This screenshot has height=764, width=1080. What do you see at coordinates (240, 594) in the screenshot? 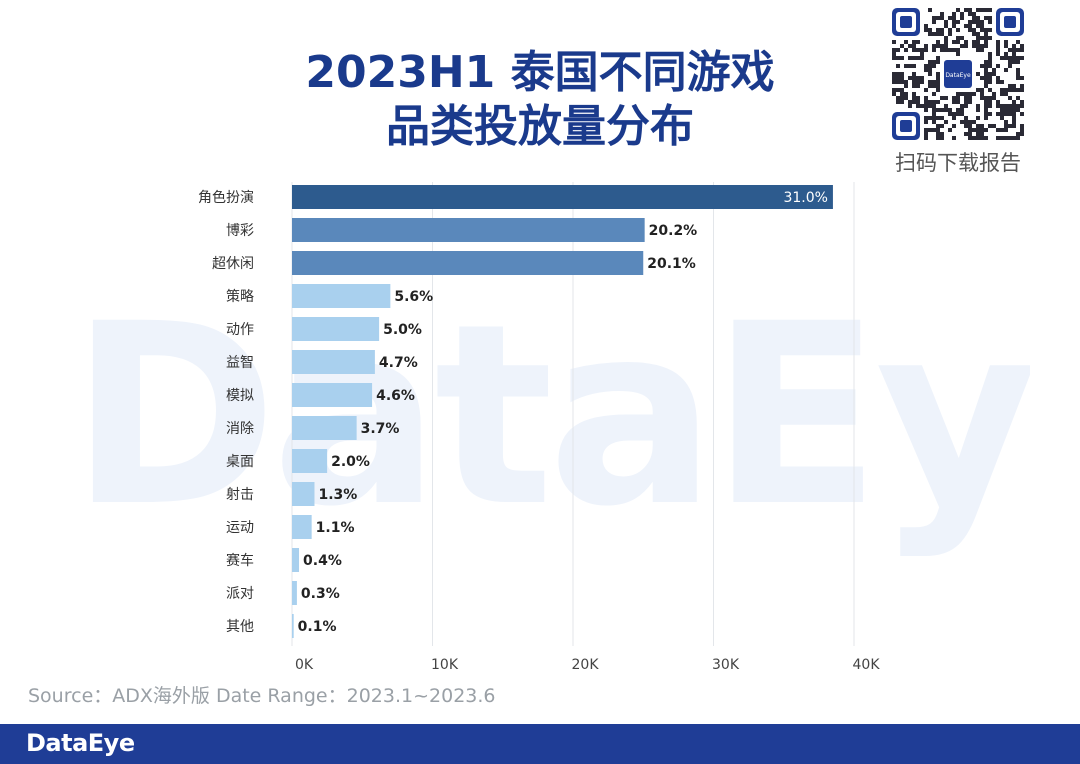
I see `category-label: 派对` at bounding box center [240, 594].